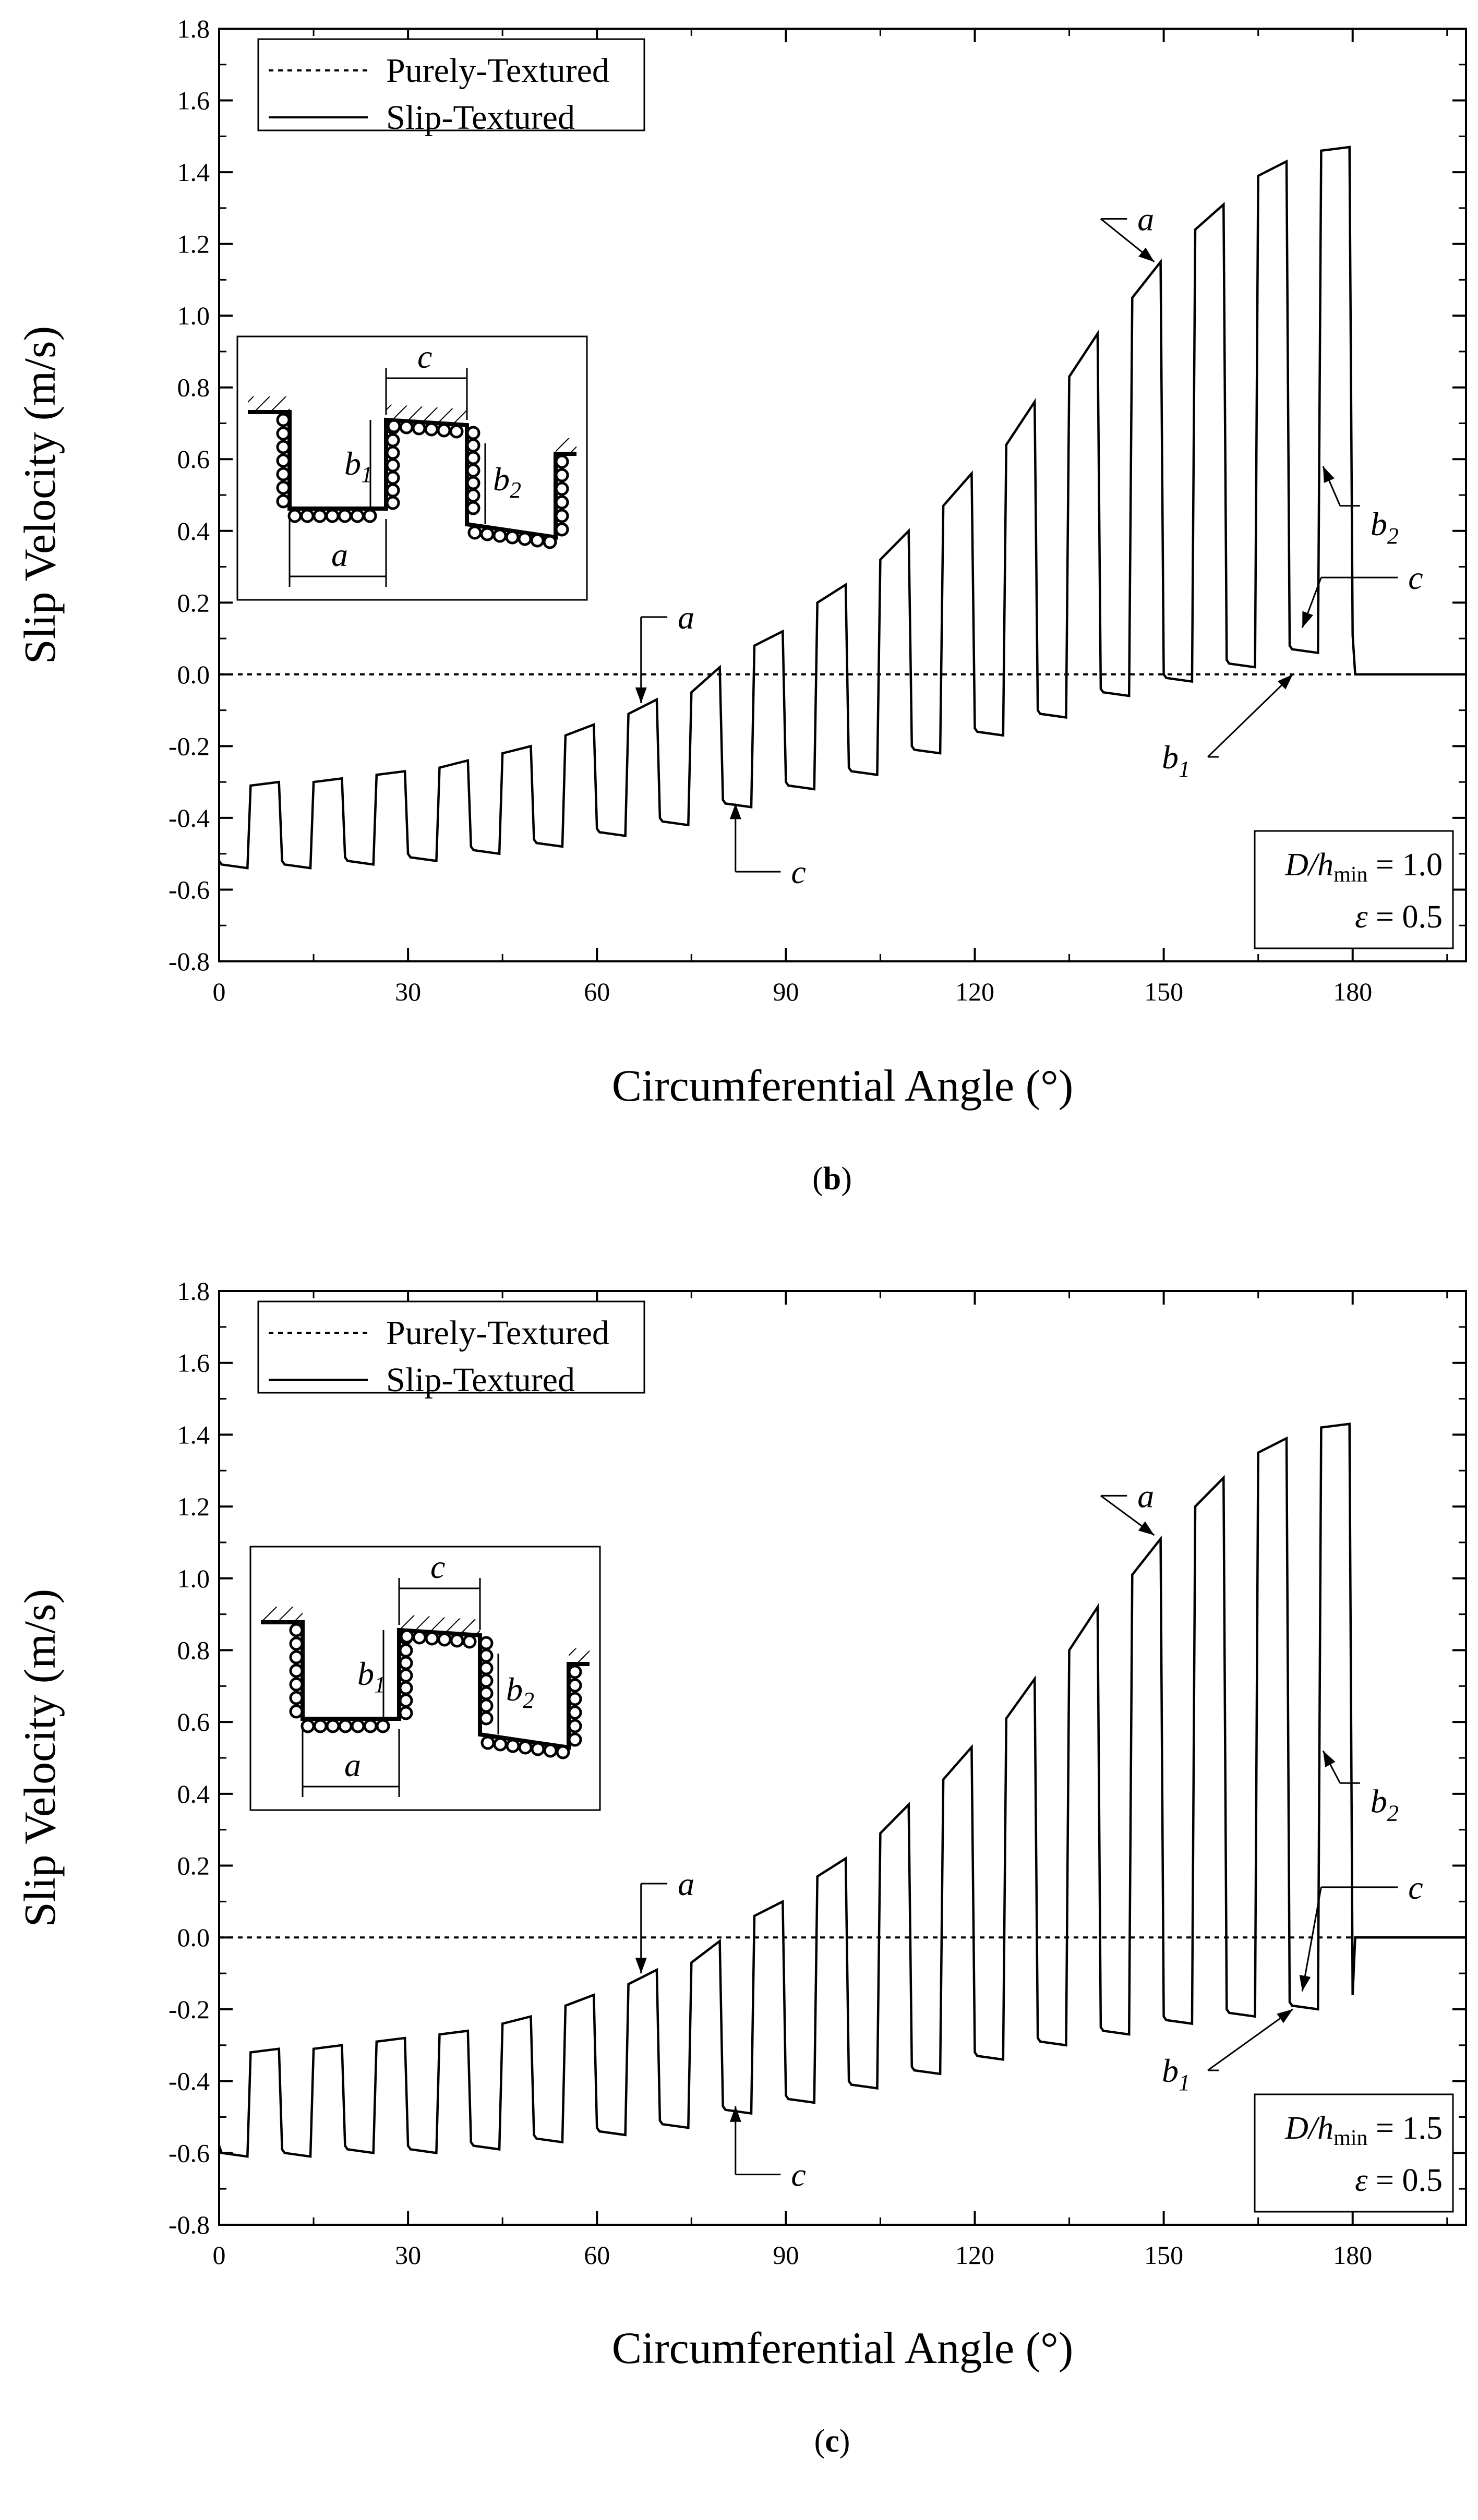 This screenshot has height=2520, width=1478. Describe the element at coordinates (451, 1350) in the screenshot. I see `legend: Purely-Textured Slip-Textured` at that location.